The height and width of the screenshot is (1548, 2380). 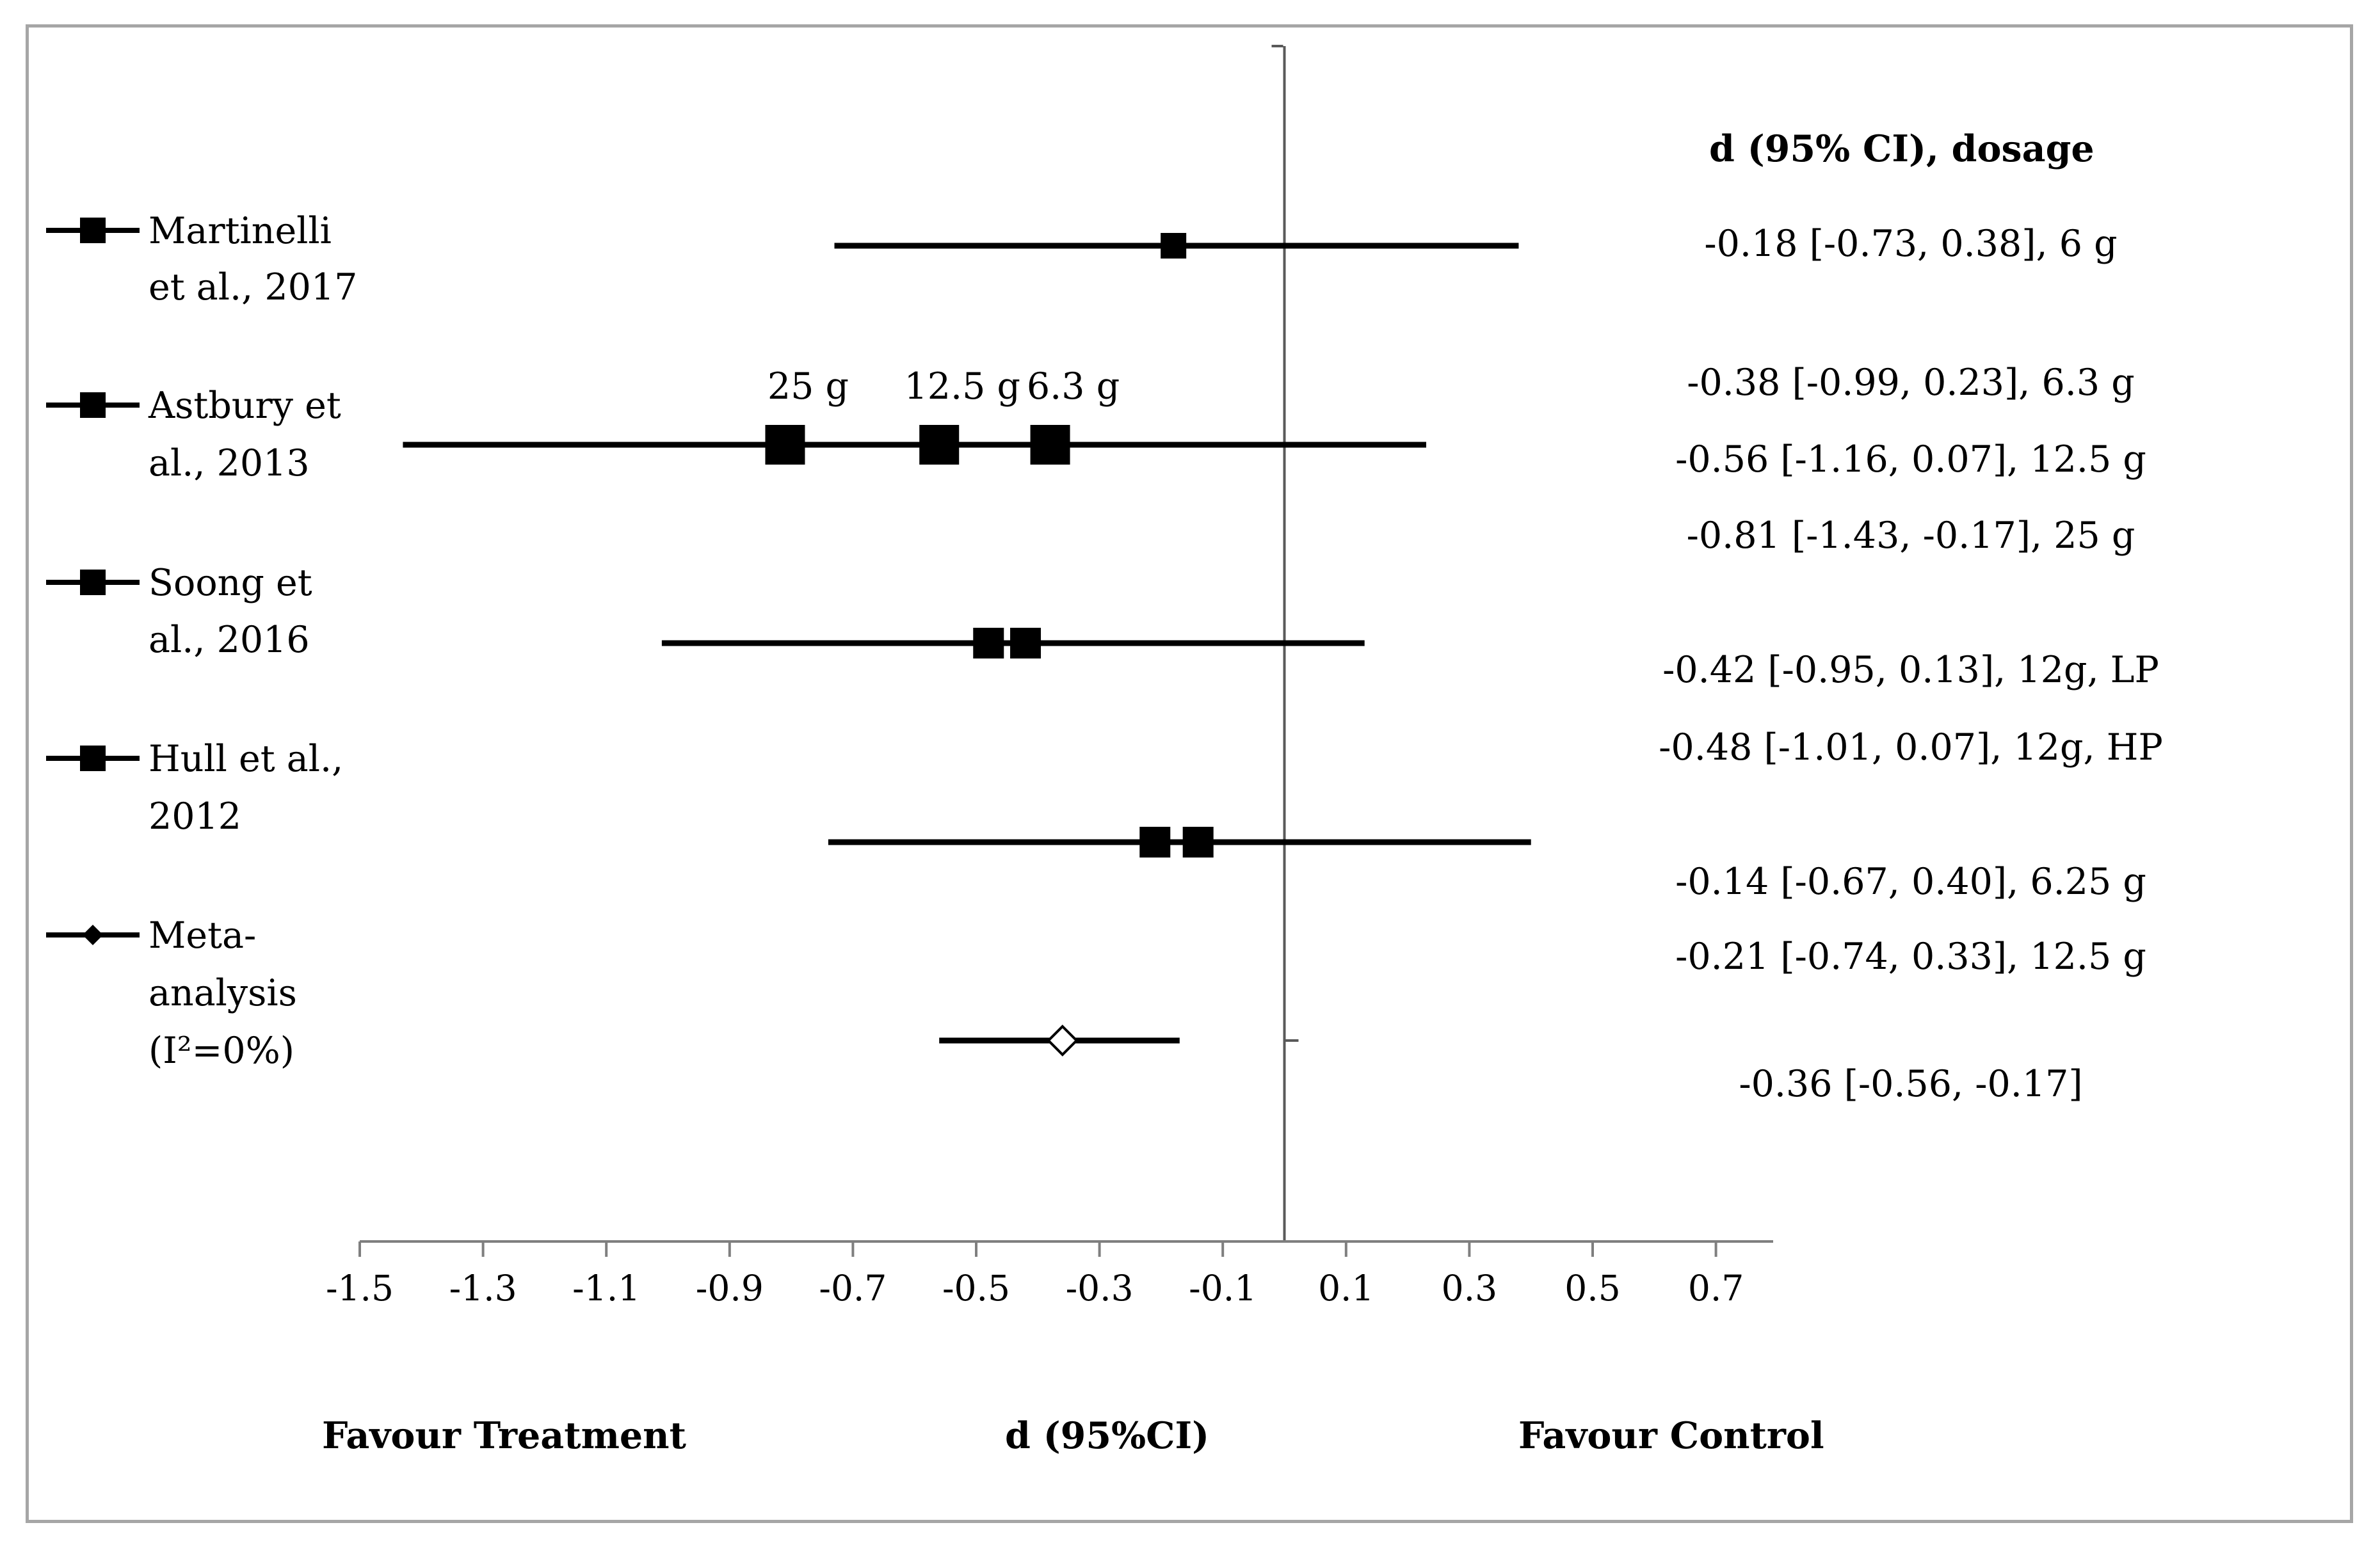 I want to click on ci-value-text: -0.18 [-0.73, 0.38], 6 g, so click(x=1910, y=244).